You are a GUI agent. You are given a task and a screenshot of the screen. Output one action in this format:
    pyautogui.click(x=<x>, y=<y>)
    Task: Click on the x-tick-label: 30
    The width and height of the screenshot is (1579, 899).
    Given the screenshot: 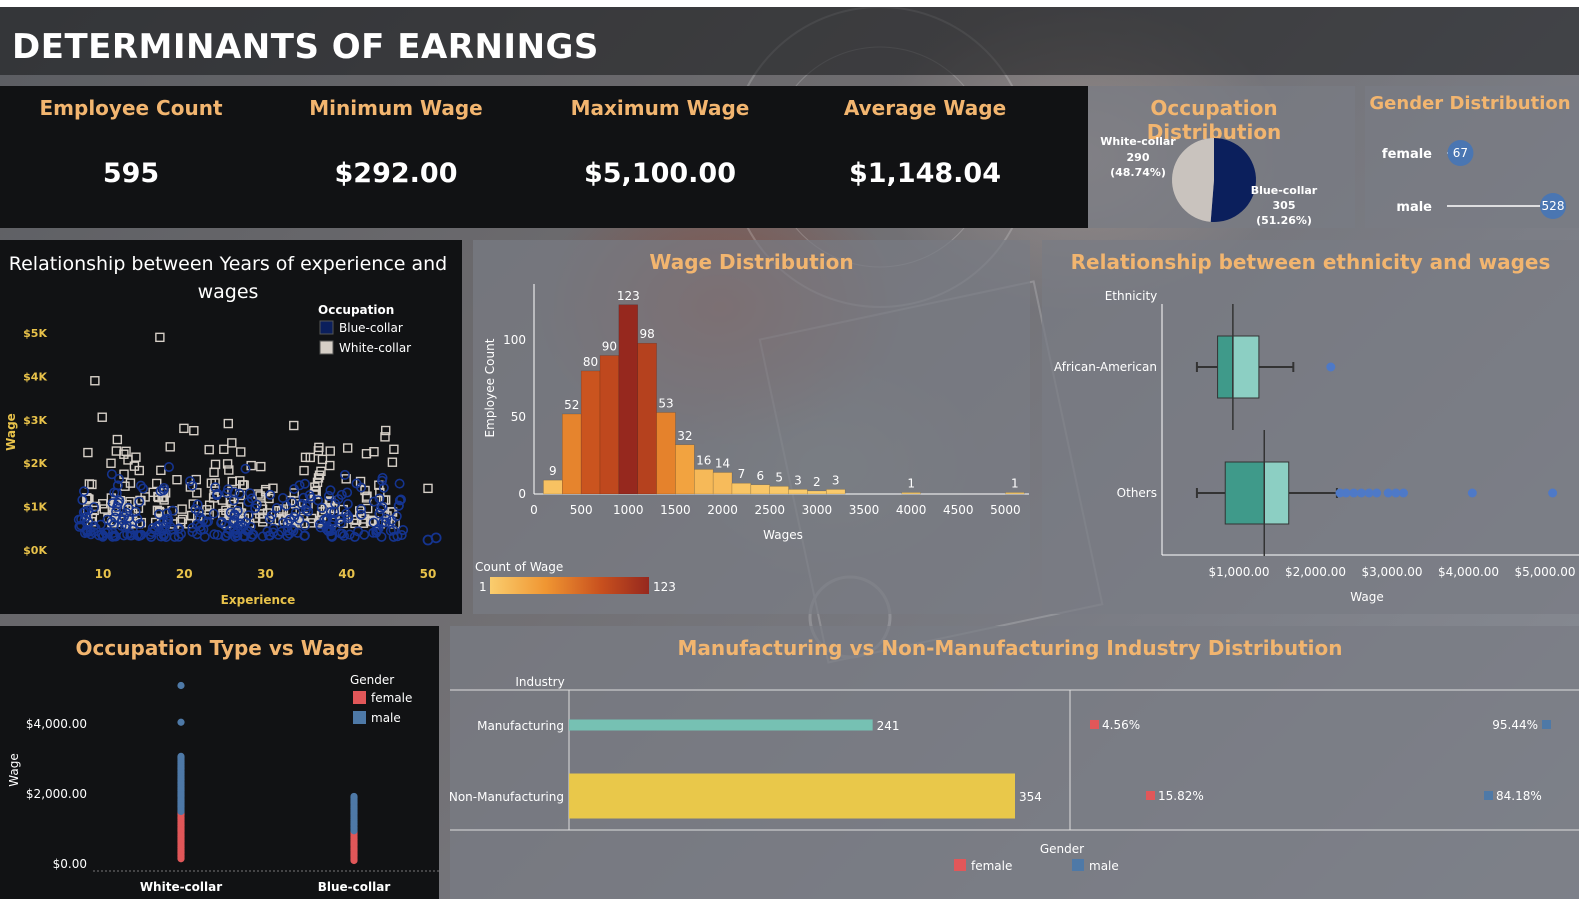 What is the action you would take?
    pyautogui.click(x=265, y=574)
    